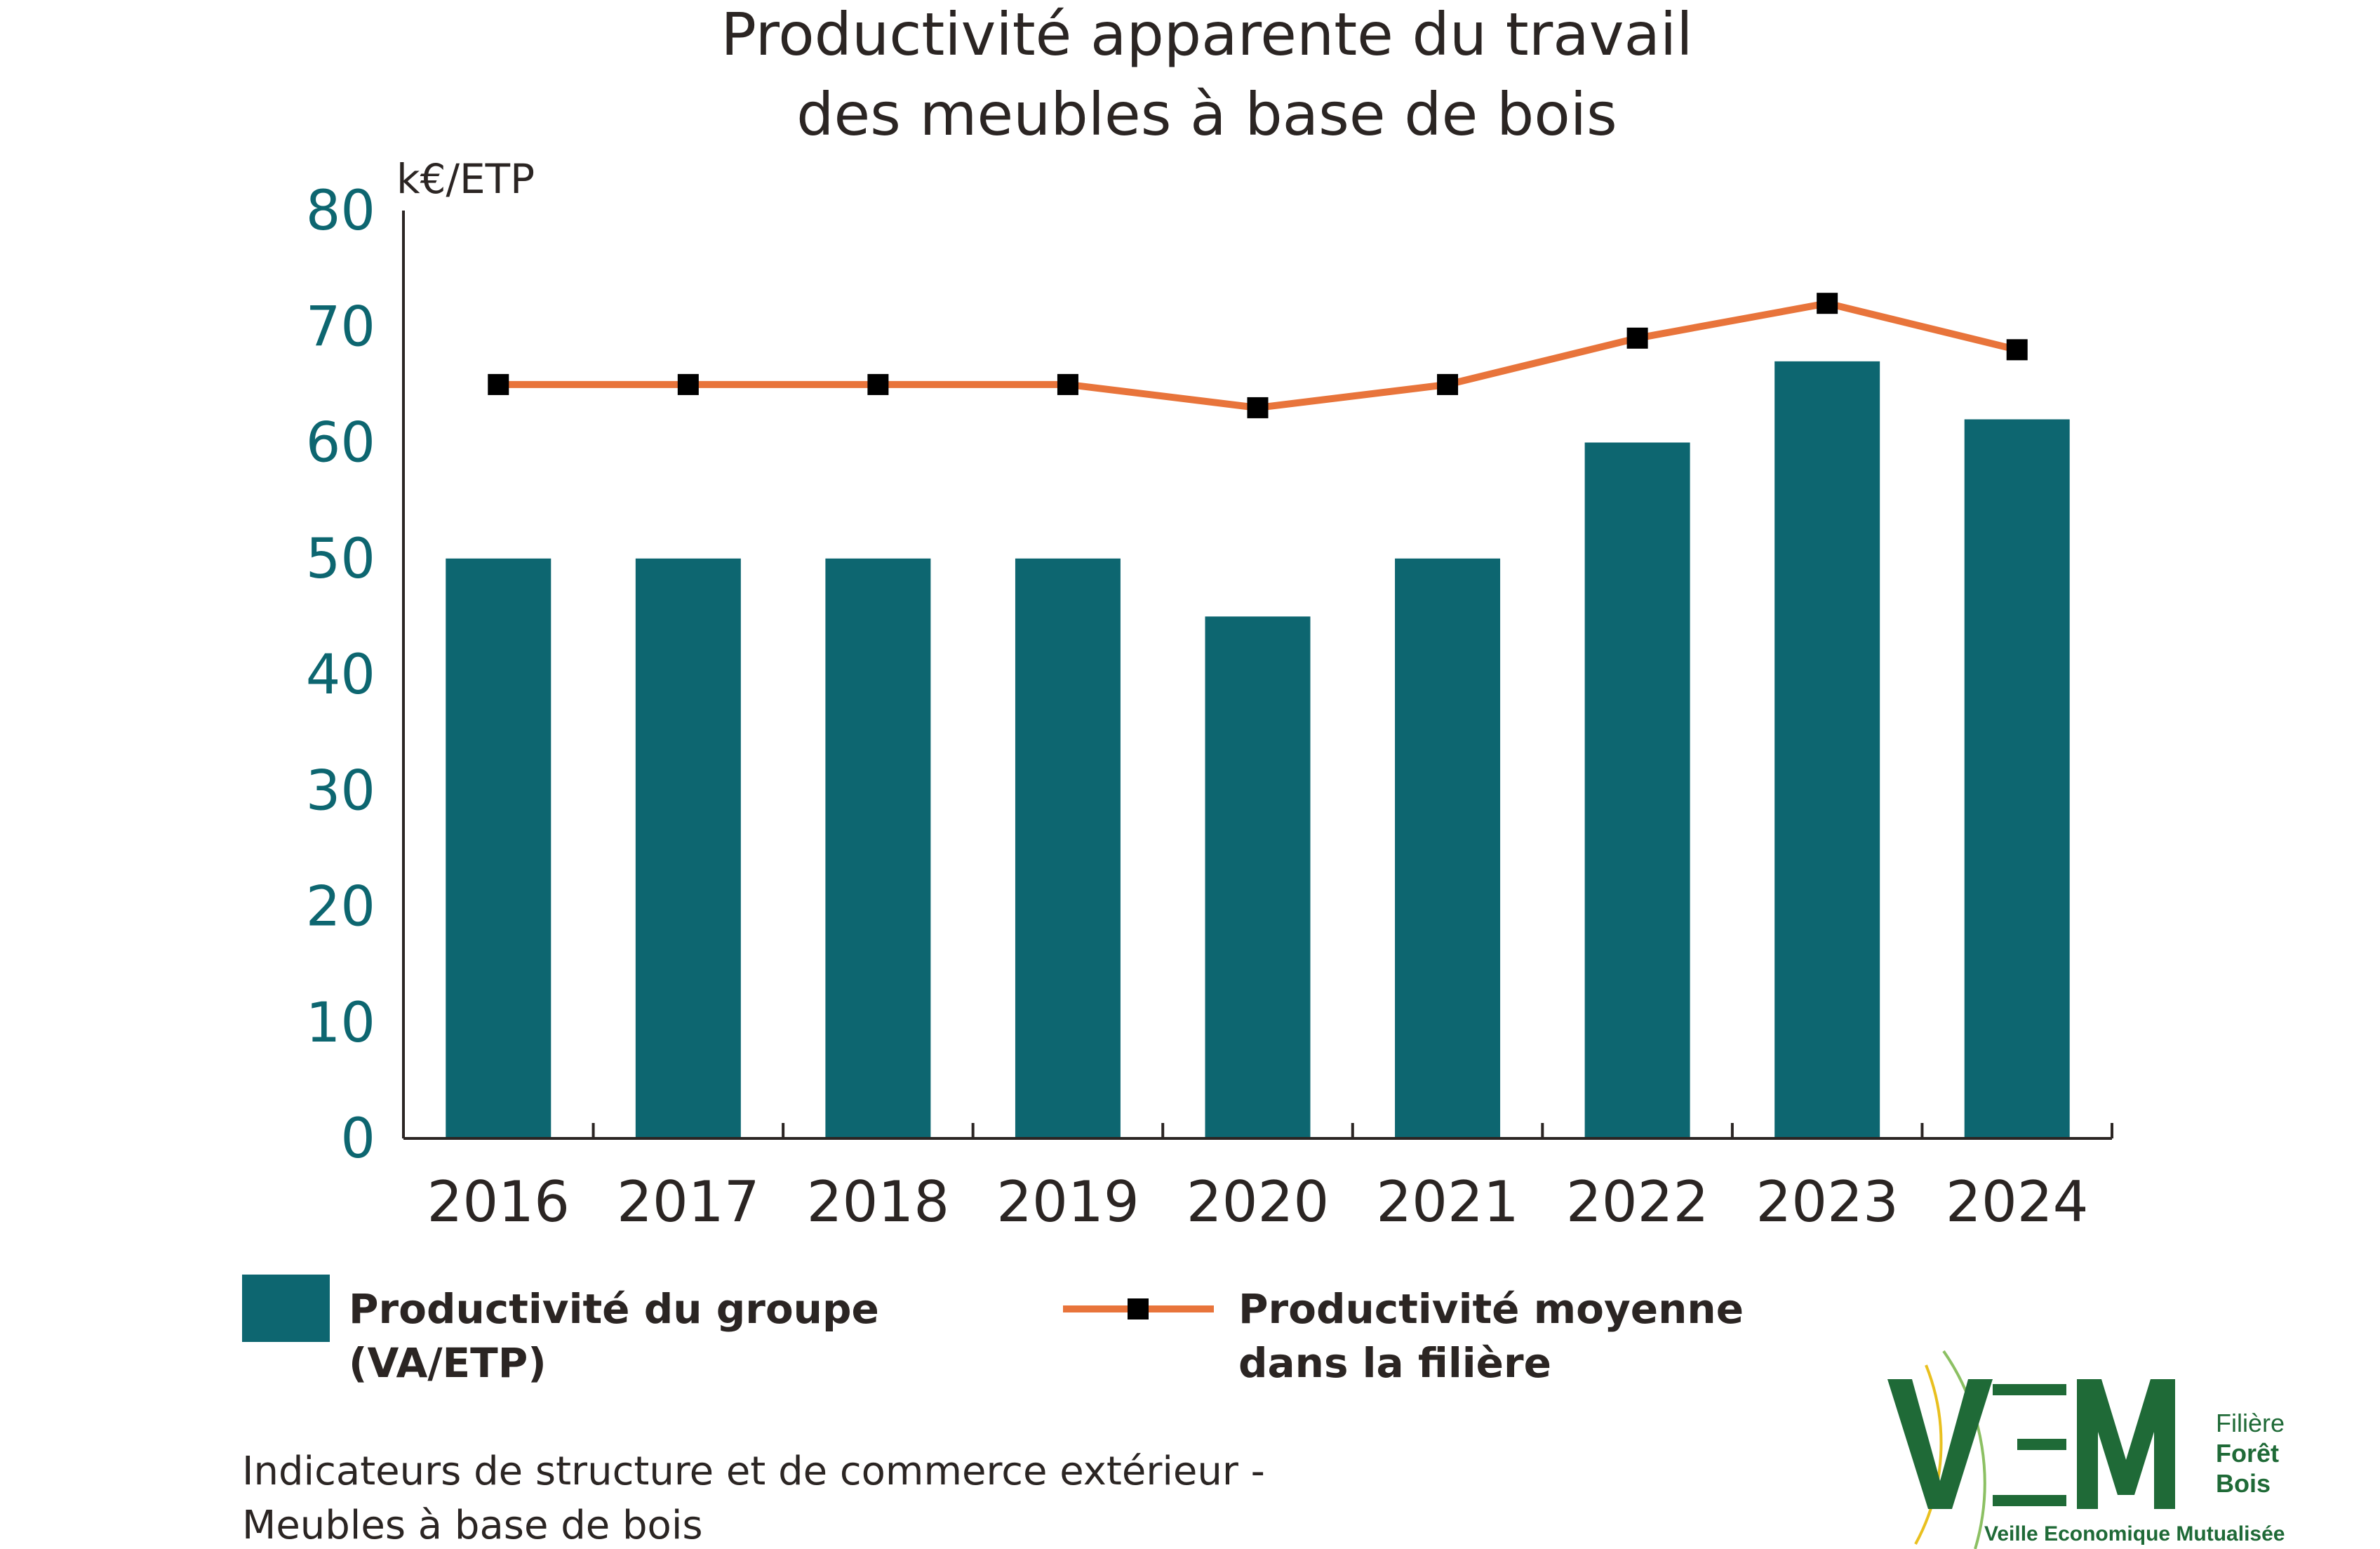 The width and height of the screenshot is (2380, 1549). What do you see at coordinates (2017, 779) in the screenshot?
I see `bar-2024` at bounding box center [2017, 779].